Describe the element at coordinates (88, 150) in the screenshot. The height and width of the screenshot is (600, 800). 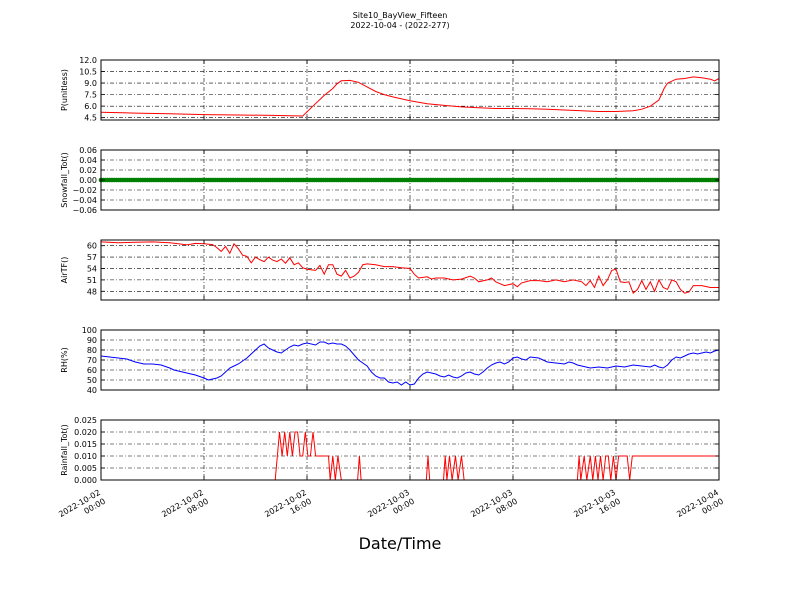
I see `y-tick-label: 0.06` at that location.